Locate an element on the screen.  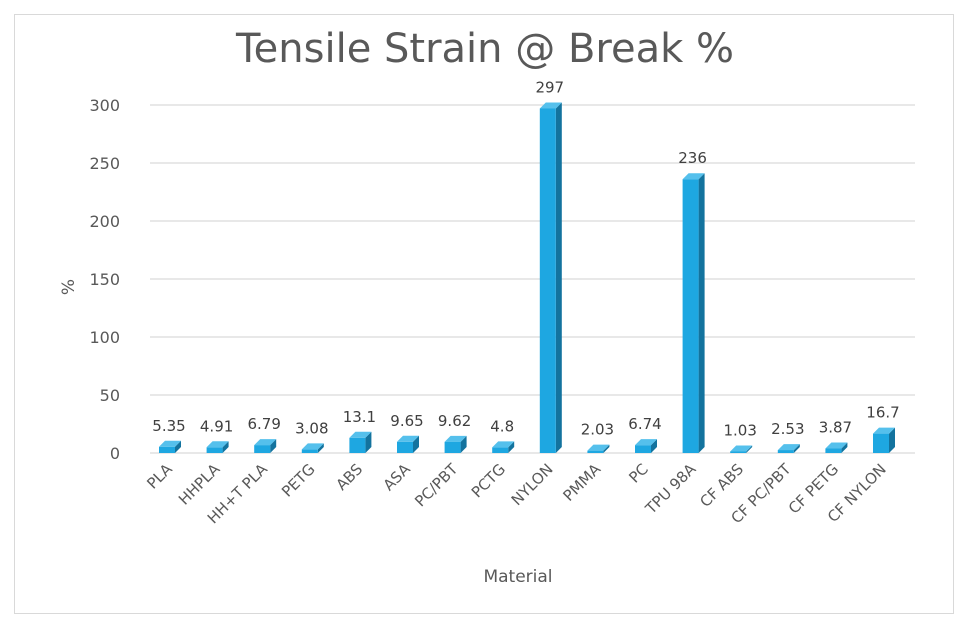
bar-hhpla is located at coordinates (217, 447).